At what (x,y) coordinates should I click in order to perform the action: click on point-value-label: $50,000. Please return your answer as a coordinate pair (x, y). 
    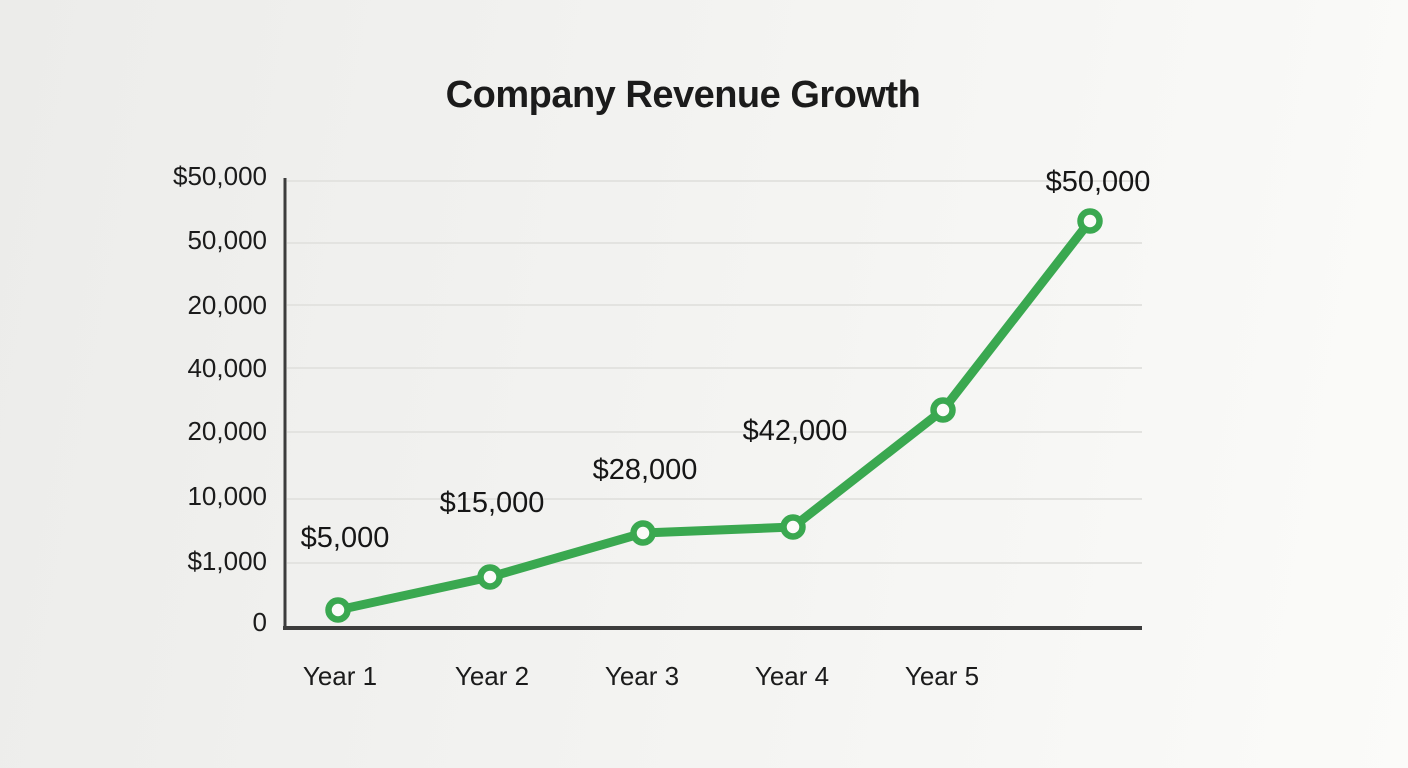
    Looking at the image, I should click on (1098, 182).